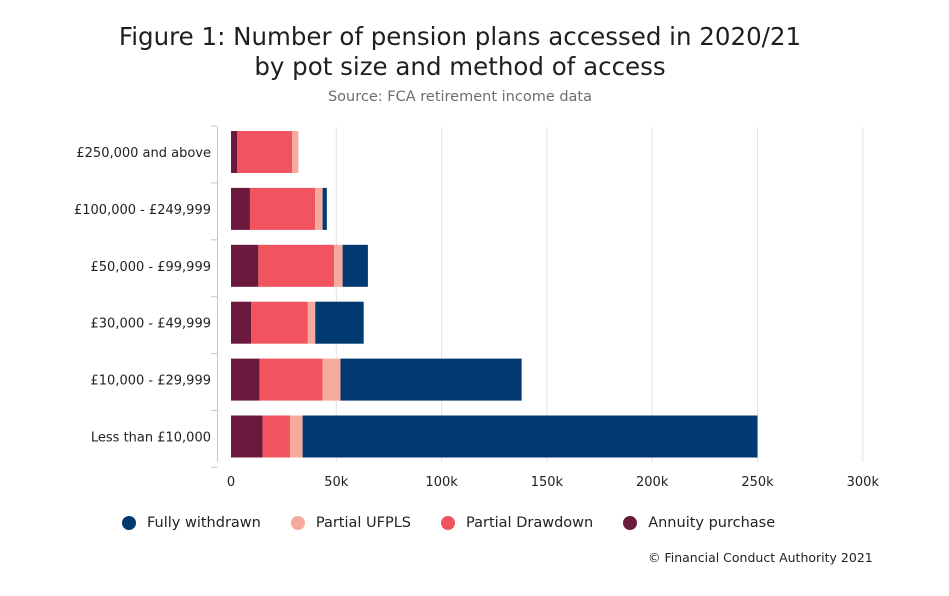 The width and height of the screenshot is (949, 596). What do you see at coordinates (460, 66) in the screenshot?
I see `chart-title-line-2: by pot size and method of access` at bounding box center [460, 66].